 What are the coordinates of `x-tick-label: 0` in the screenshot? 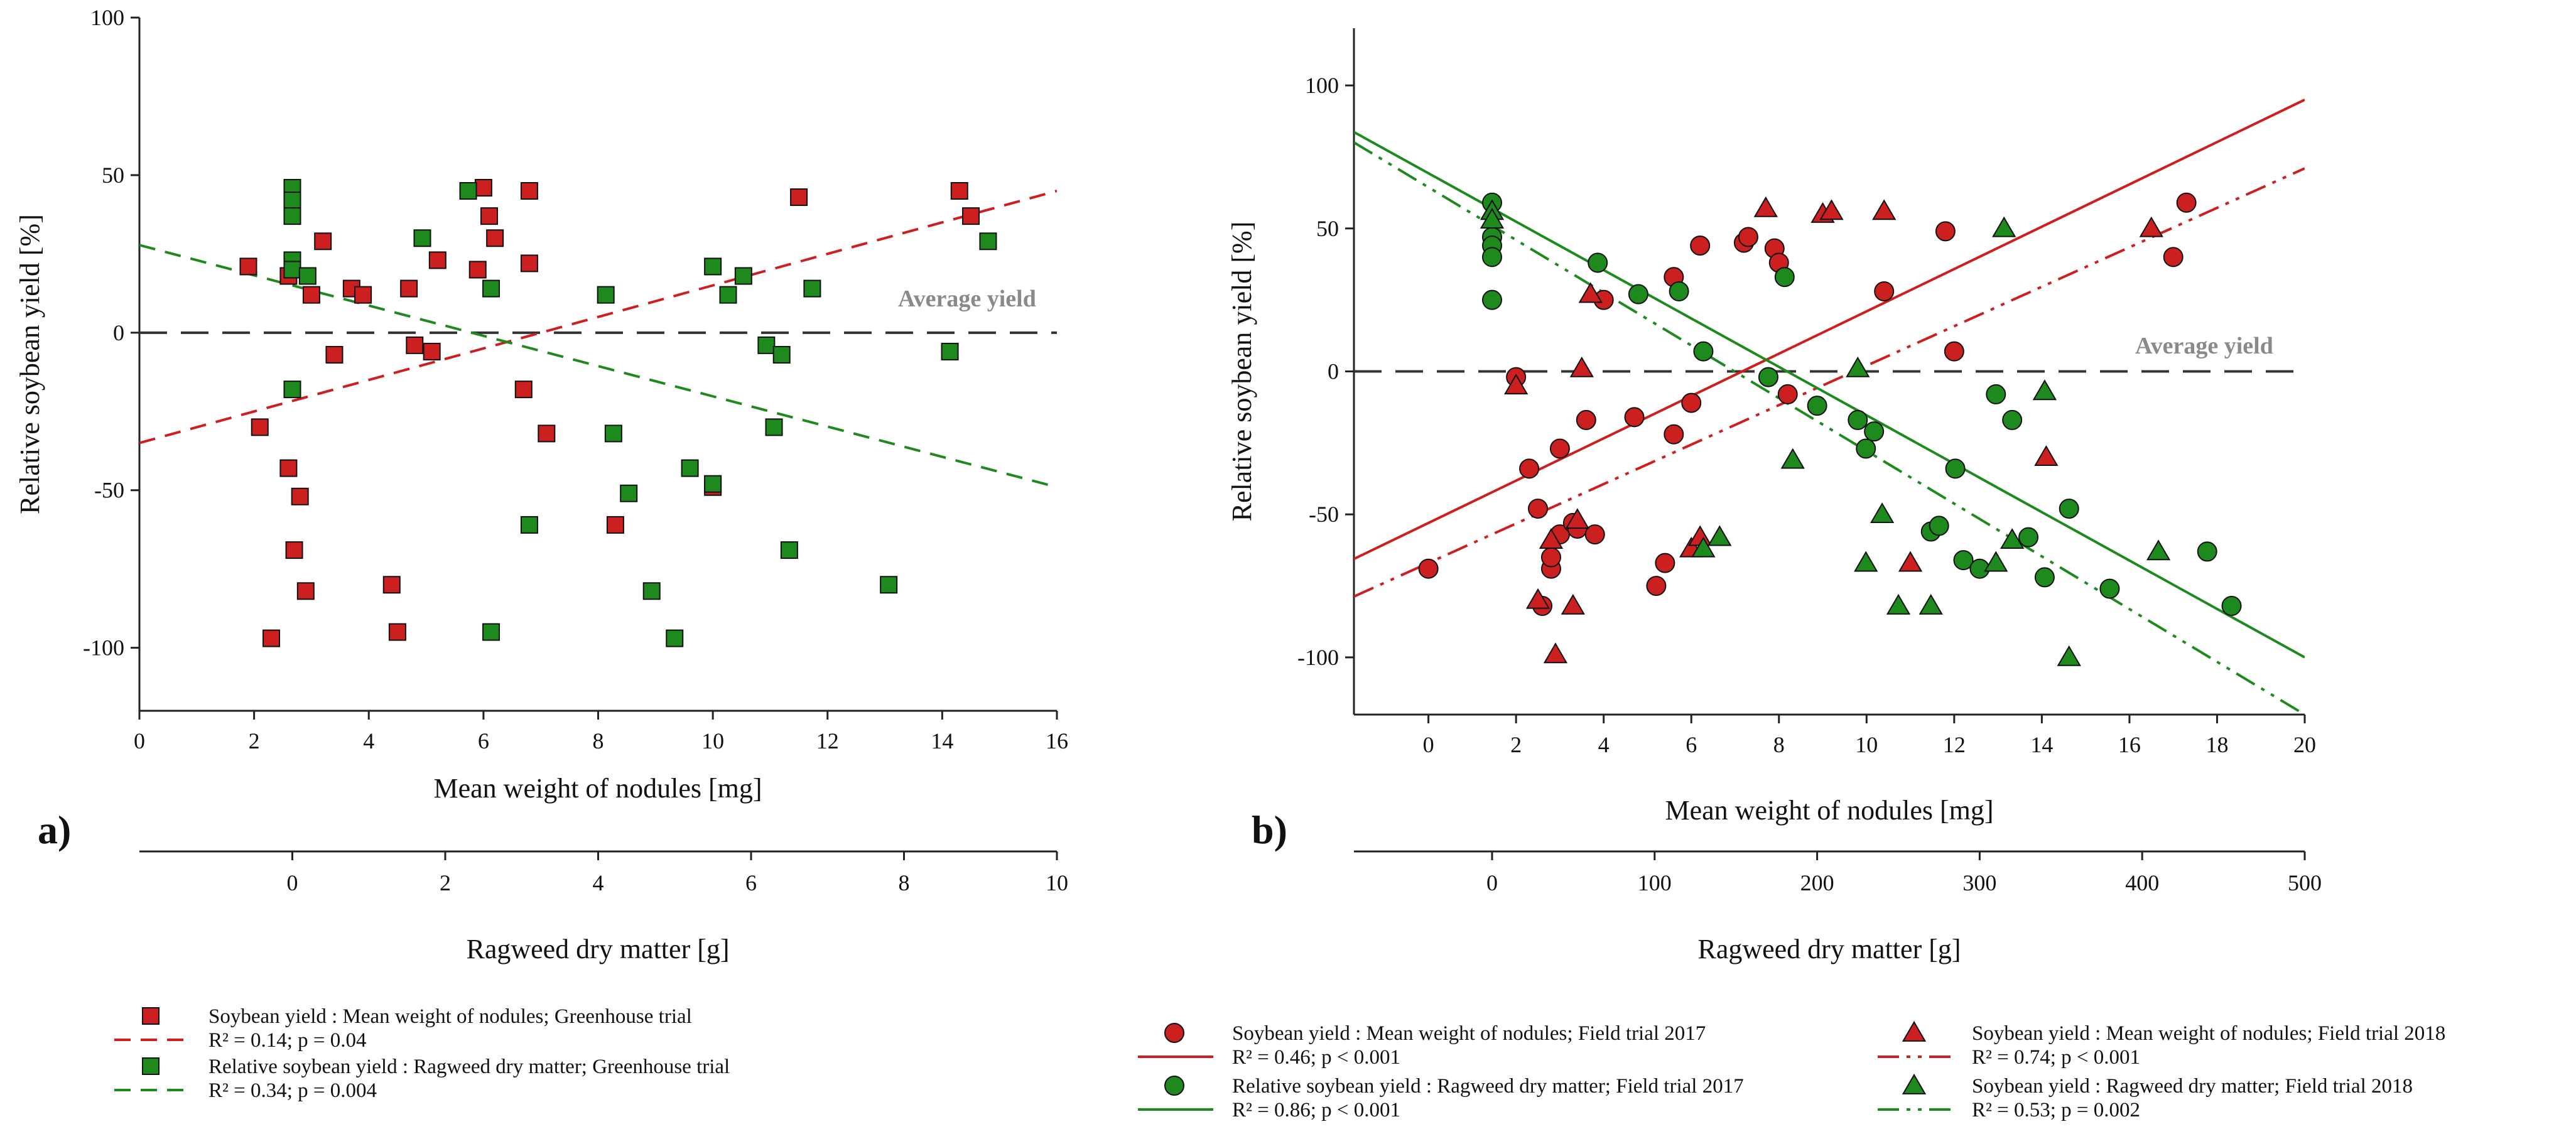 It's located at (1428, 744).